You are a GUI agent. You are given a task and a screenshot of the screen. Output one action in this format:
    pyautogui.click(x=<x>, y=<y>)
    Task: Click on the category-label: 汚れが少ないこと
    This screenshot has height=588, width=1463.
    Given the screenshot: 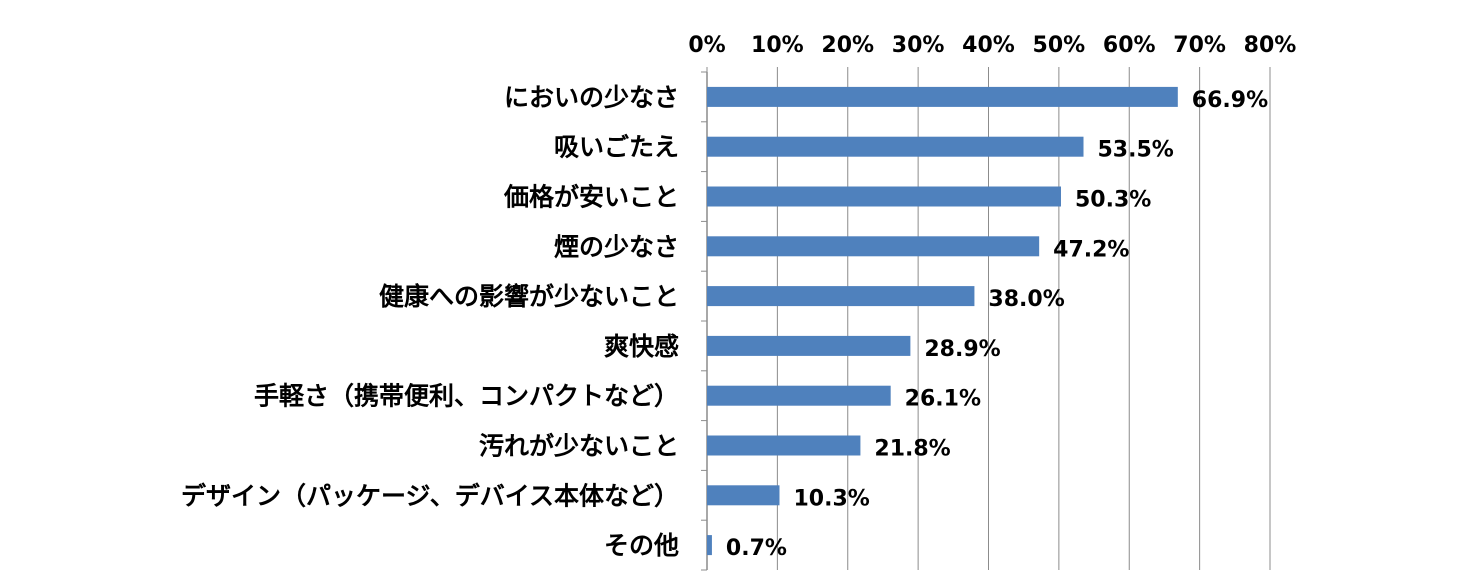 What is the action you would take?
    pyautogui.click(x=579, y=446)
    